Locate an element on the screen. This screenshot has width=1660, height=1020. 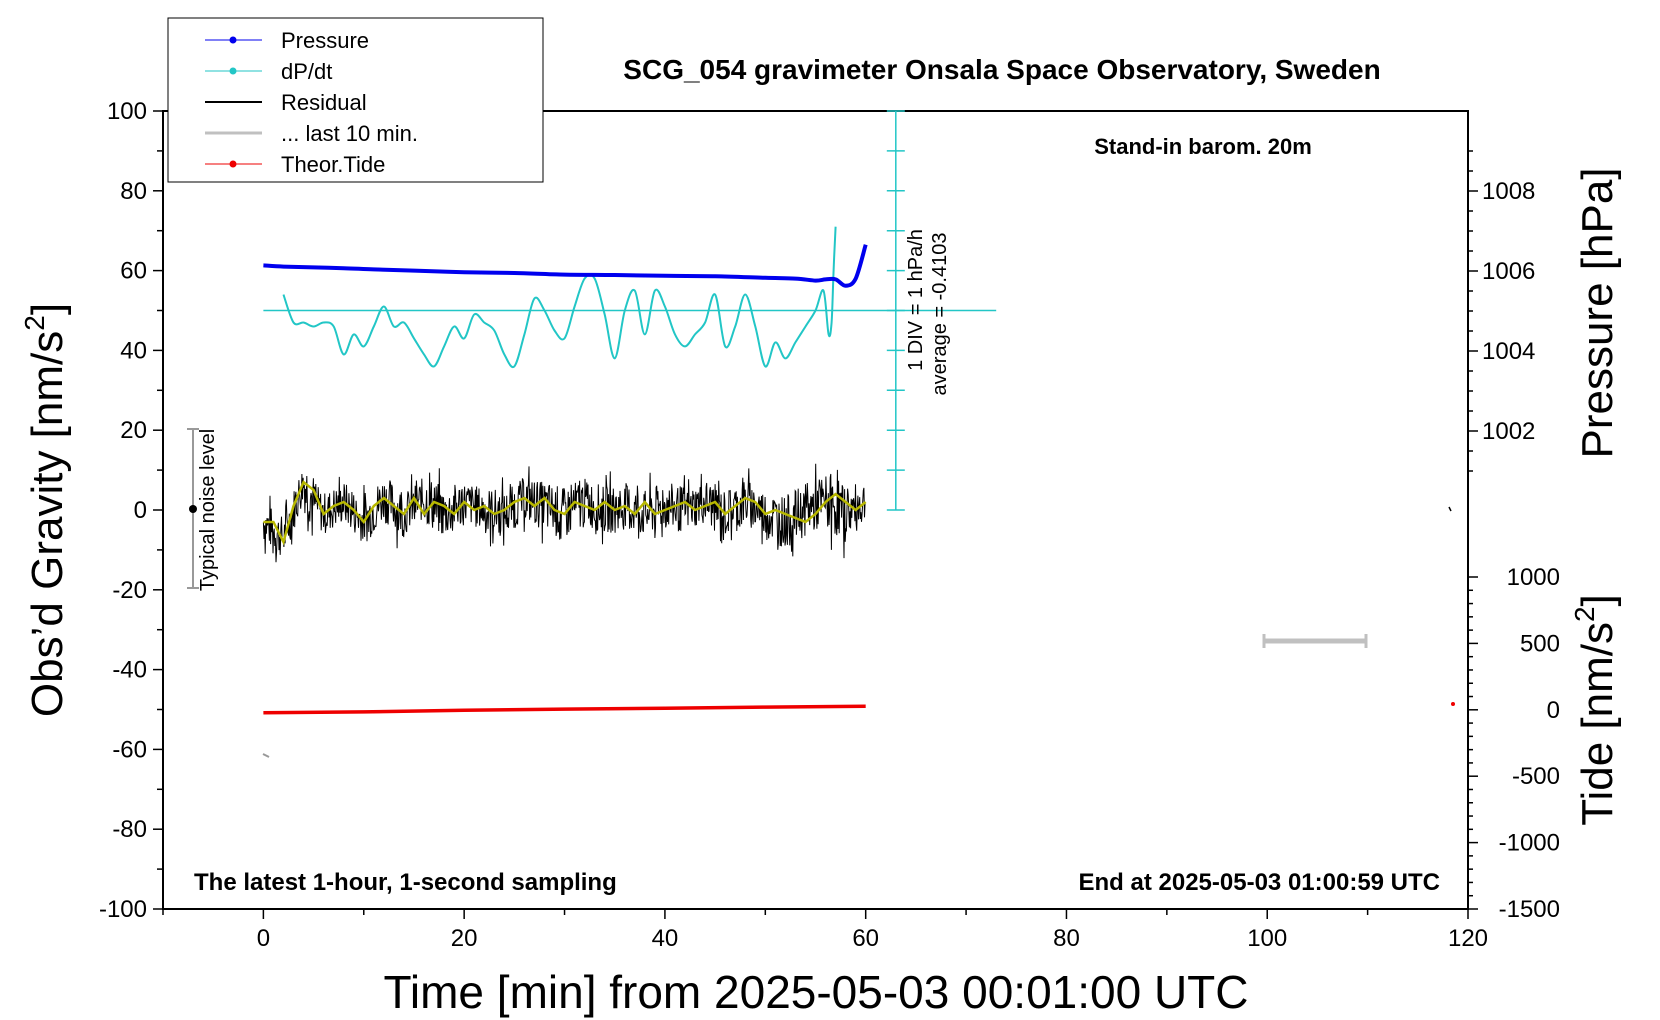
tide-tick-label: 500 is located at coordinates (1540, 643).